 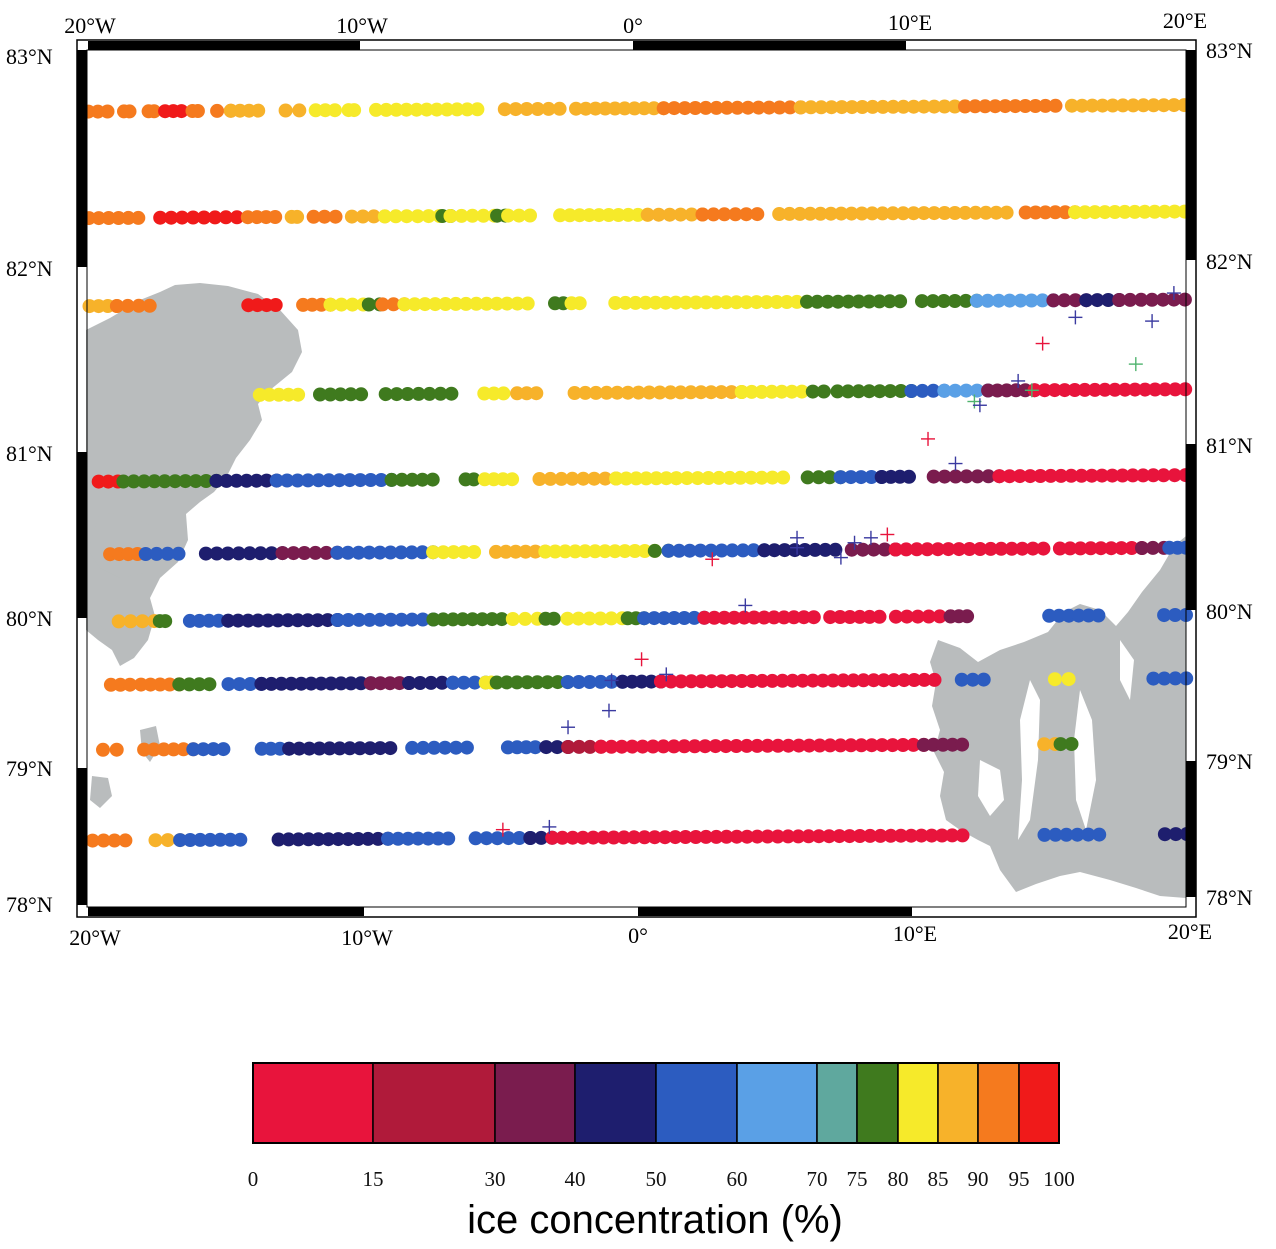 I want to click on colorbar-tick-label: 85, so click(x=938, y=1179).